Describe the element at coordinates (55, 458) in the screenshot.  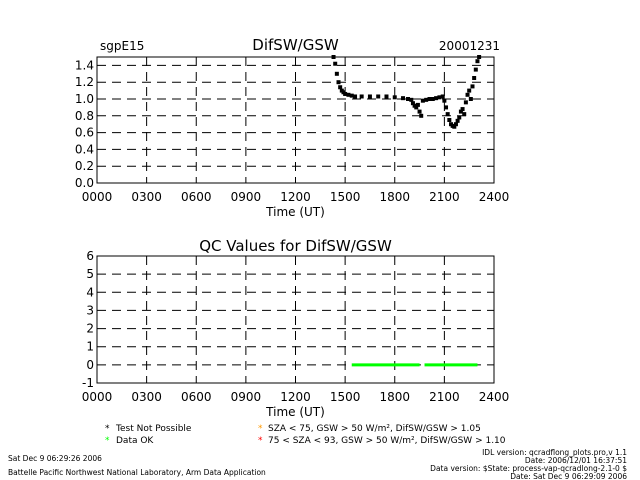
I see `footer-date-left: Sat Dec 9 06:29:26 2006` at that location.